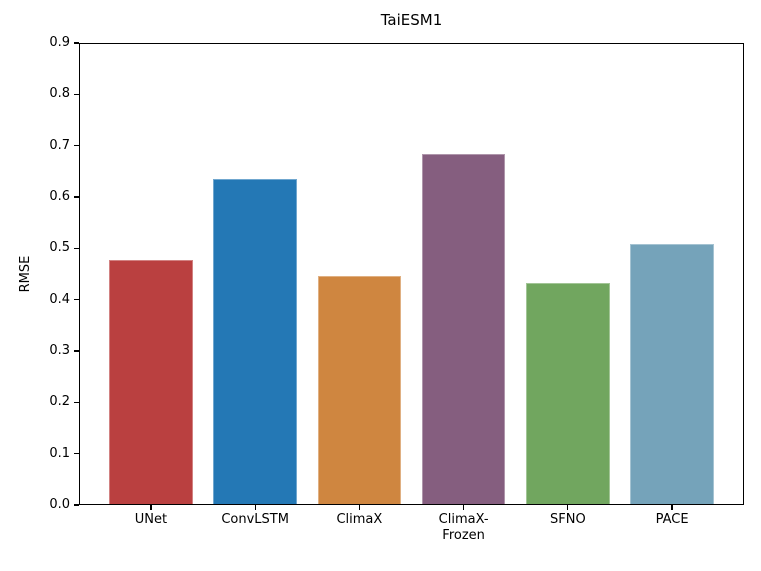 The width and height of the screenshot is (761, 571). I want to click on y-tick-label: 0.9, so click(59, 42).